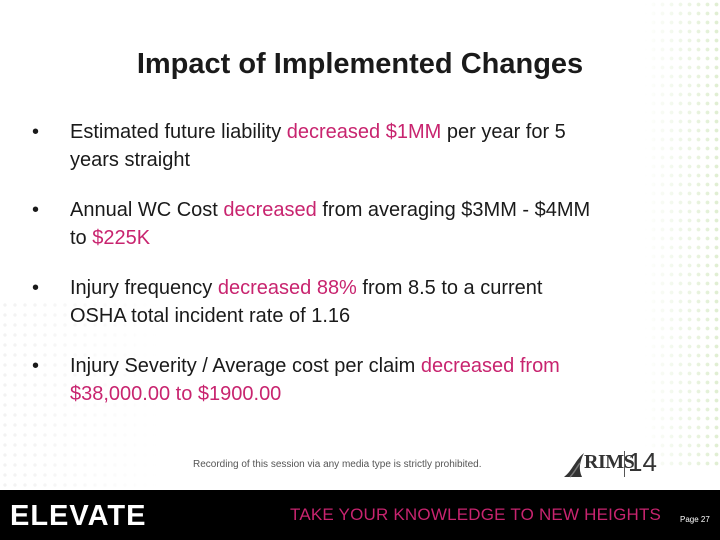  What do you see at coordinates (364, 132) in the screenshot?
I see `bullet-highlight: decreased $1MM` at bounding box center [364, 132].